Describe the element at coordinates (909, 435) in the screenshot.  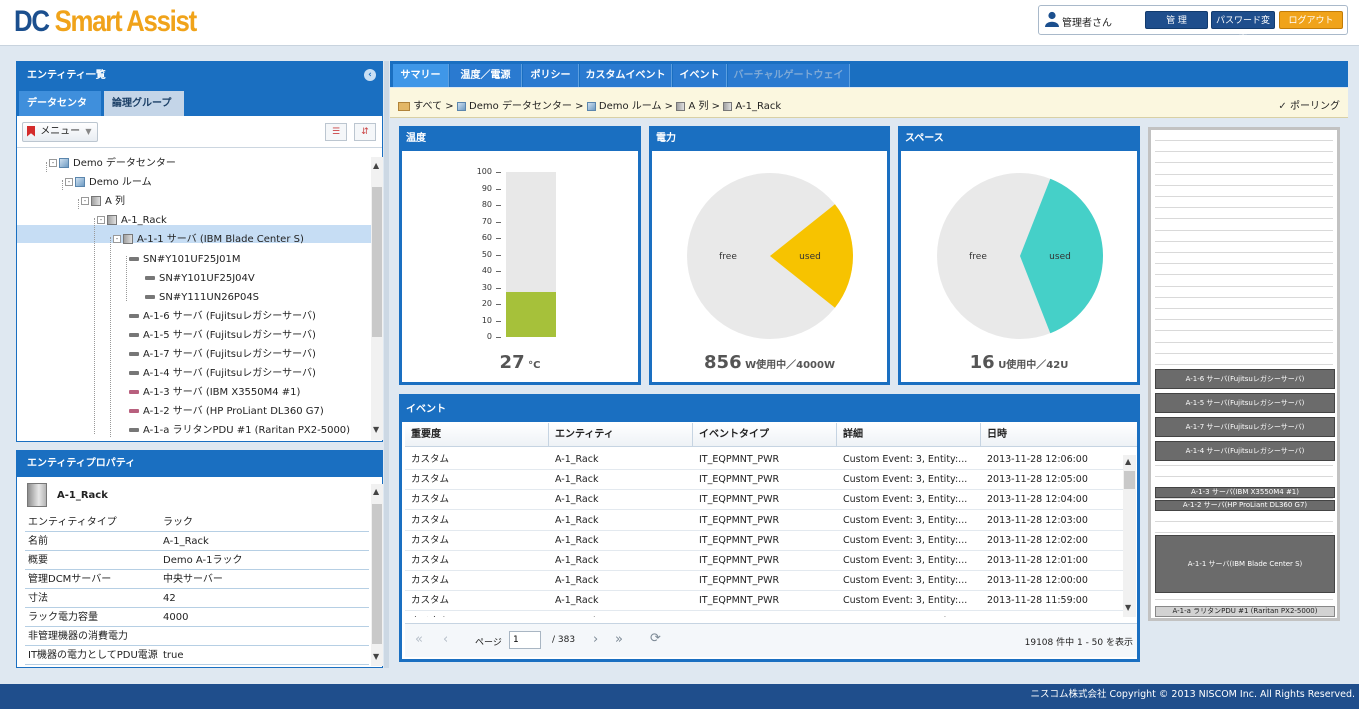
I see `column-detail: 詳細` at that location.